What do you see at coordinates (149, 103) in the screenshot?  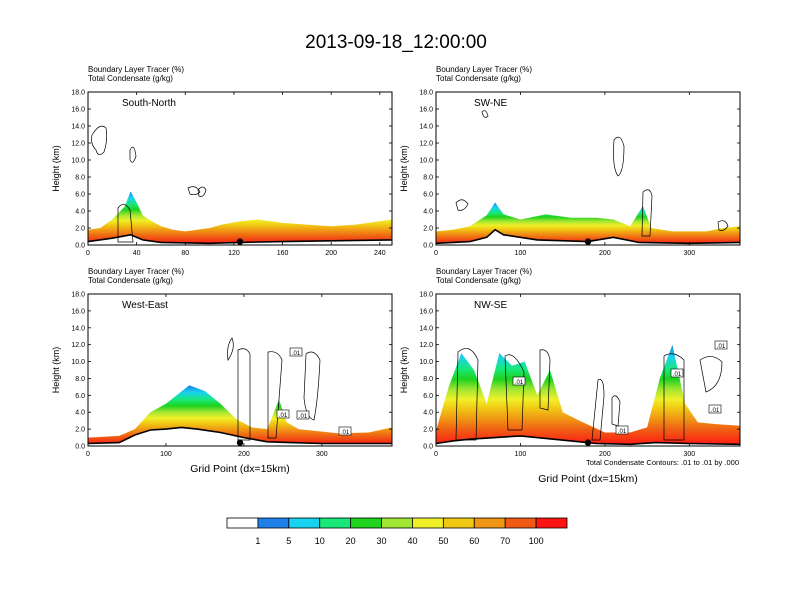 I see `panel-name: South-North` at bounding box center [149, 103].